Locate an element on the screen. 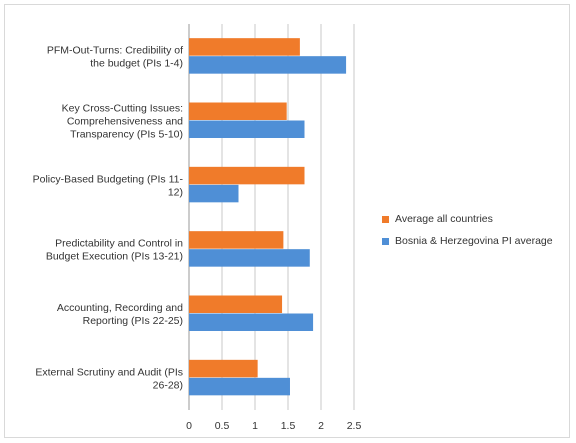 This screenshot has height=443, width=576. legend-label: Average all countries is located at coordinates (444, 219).